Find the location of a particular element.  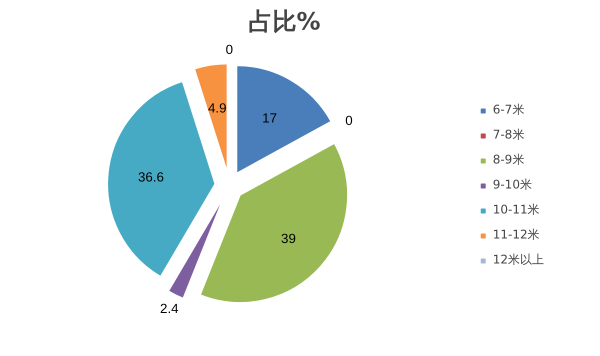

data-label: 39 is located at coordinates (288, 238).